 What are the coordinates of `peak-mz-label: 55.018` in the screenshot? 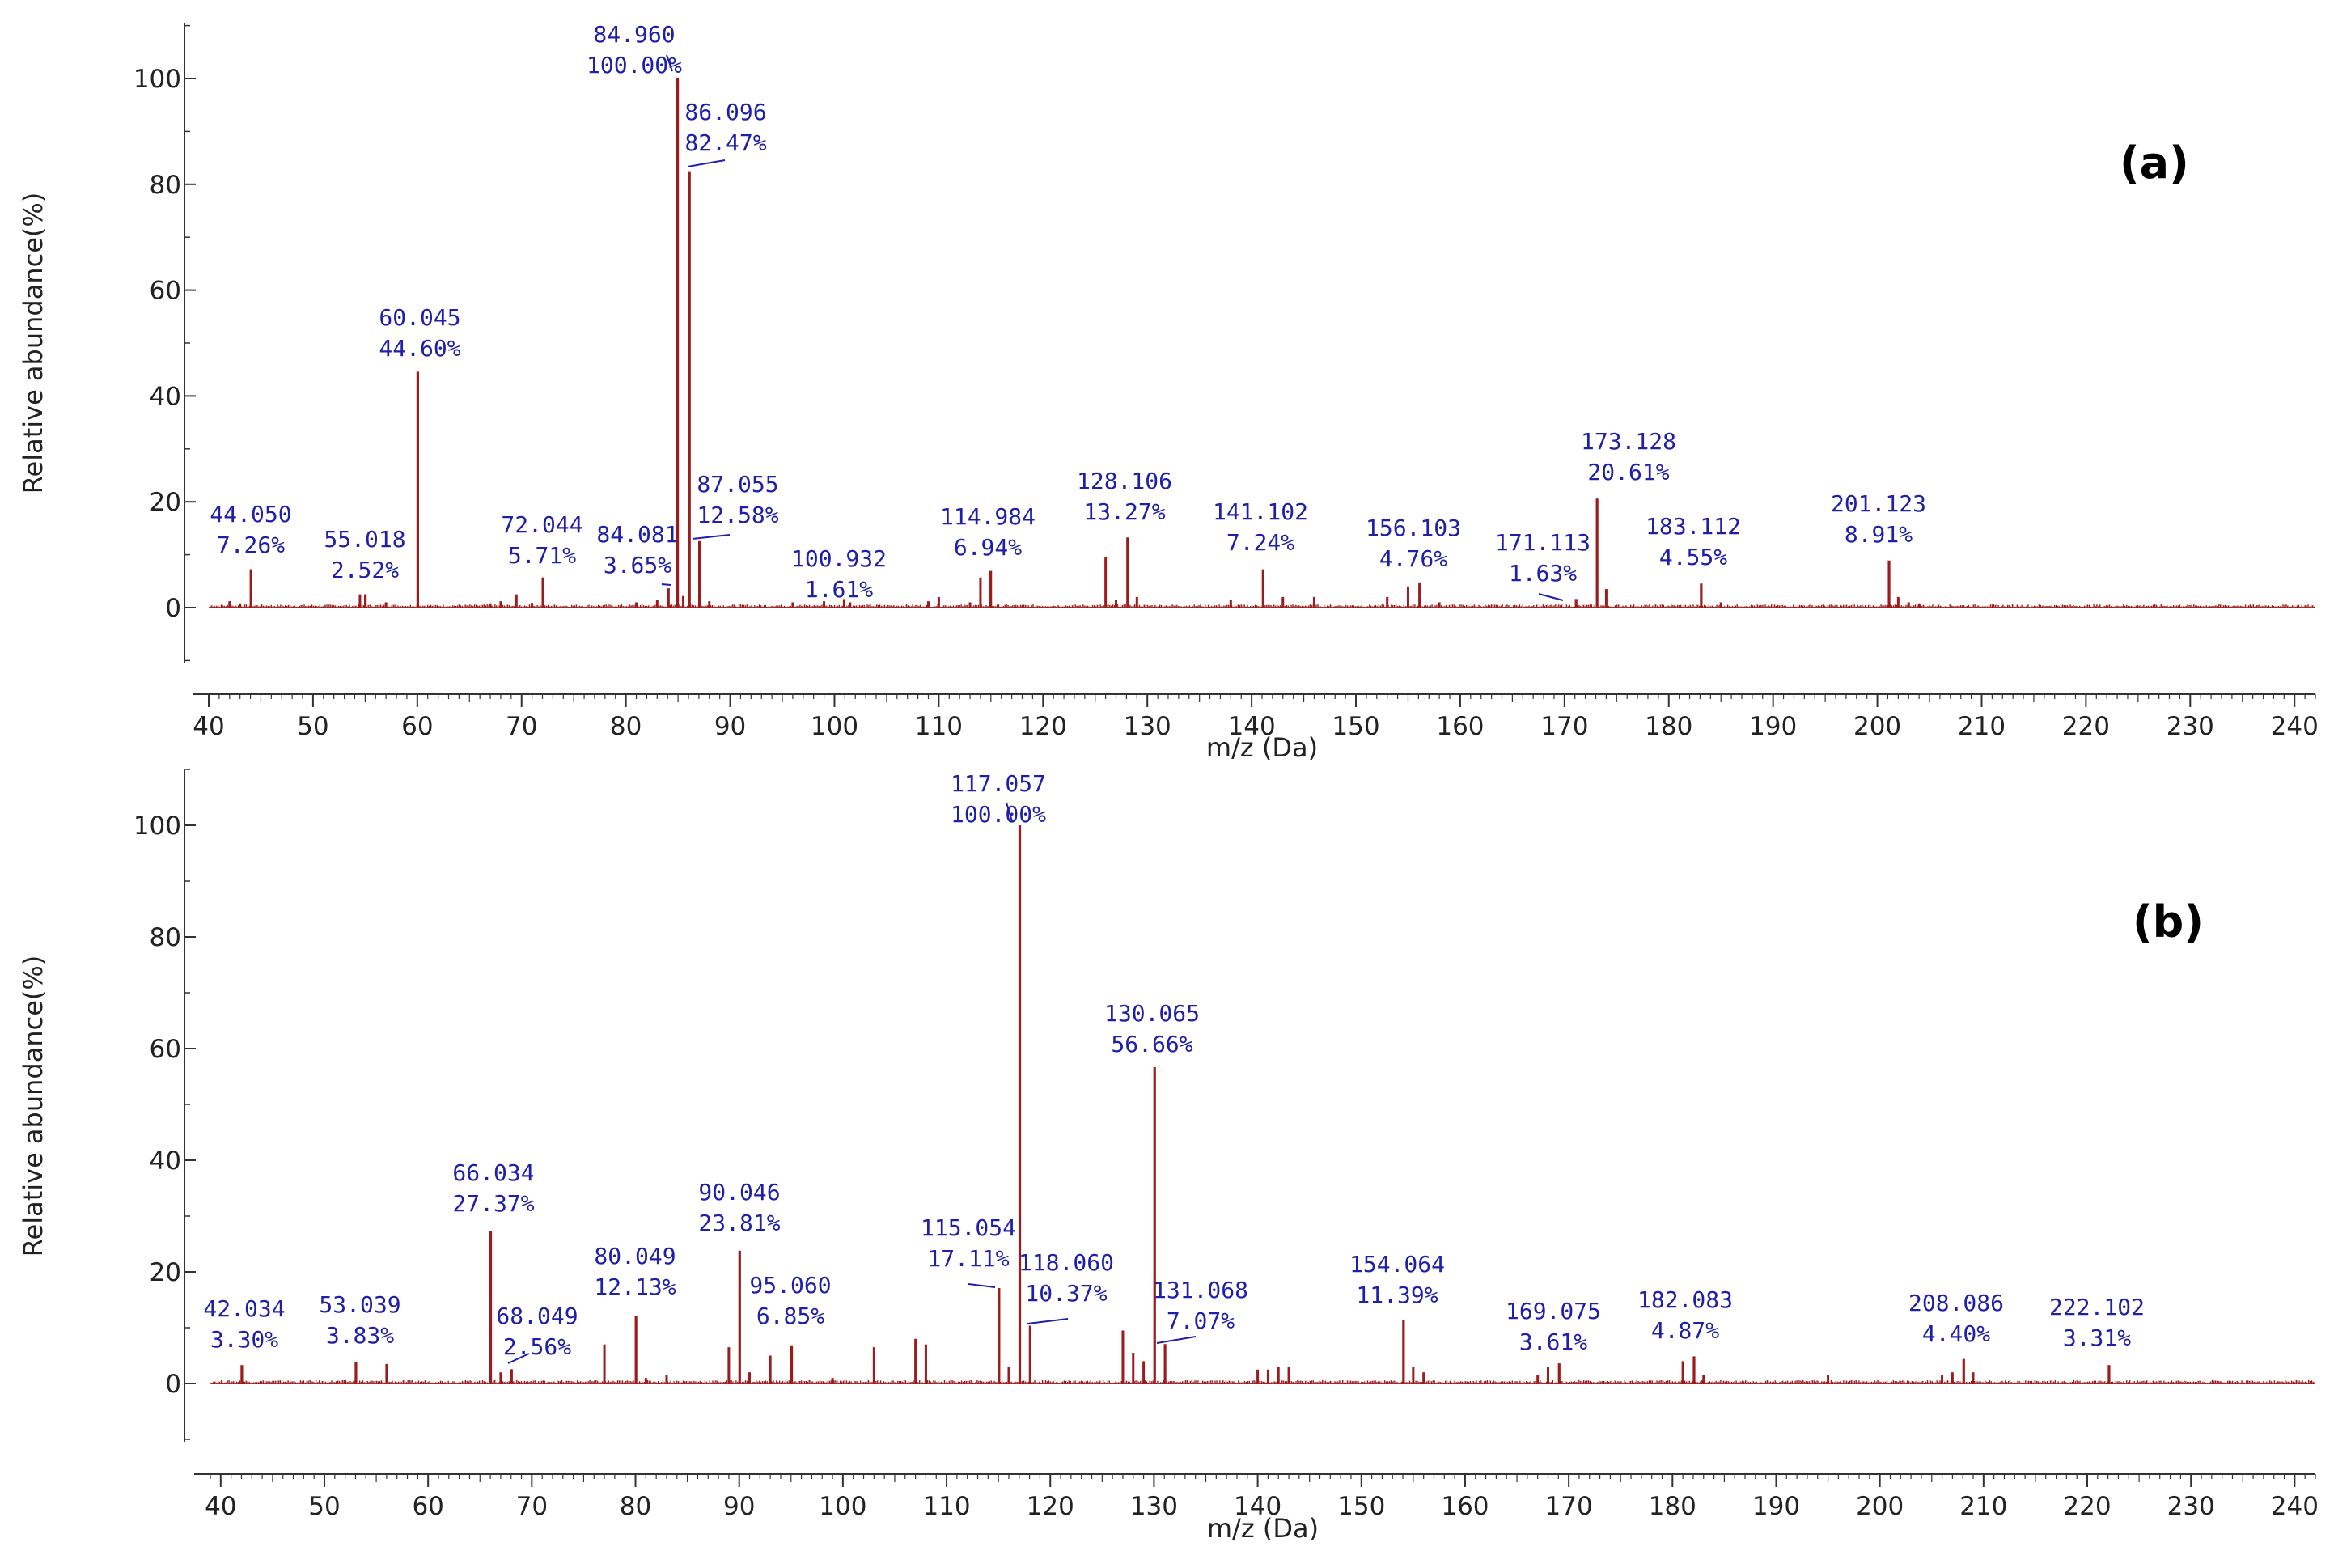 It's located at (364, 540).